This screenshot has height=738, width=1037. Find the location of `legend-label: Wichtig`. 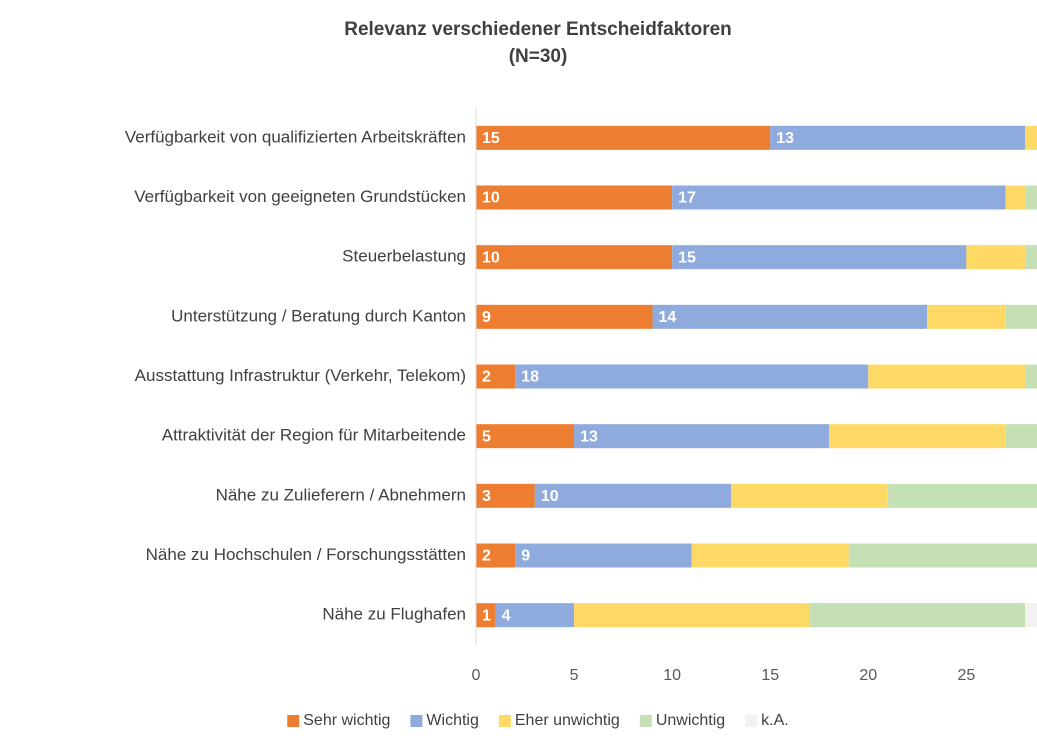

legend-label: Wichtig is located at coordinates (452, 720).